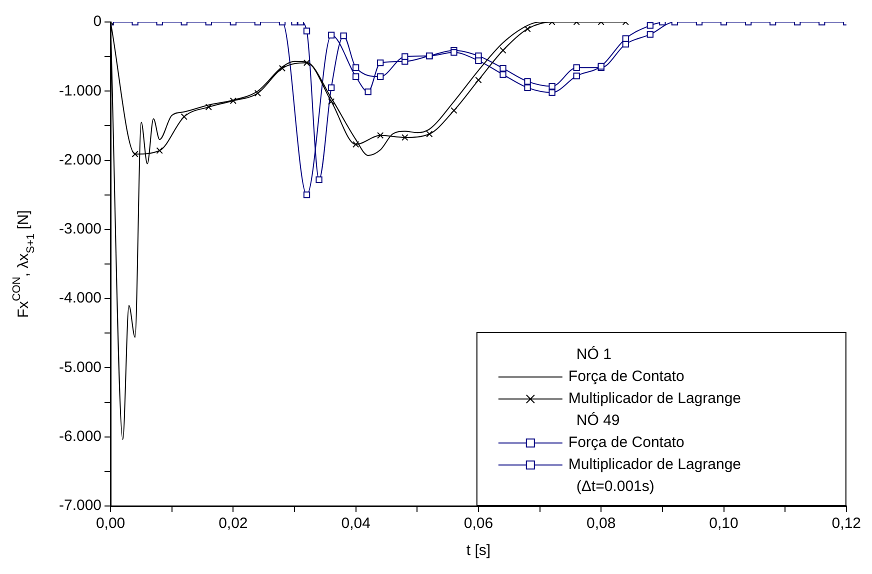 This screenshot has width=872, height=574. I want to click on y-tick-label: -4.000, so click(80, 298).